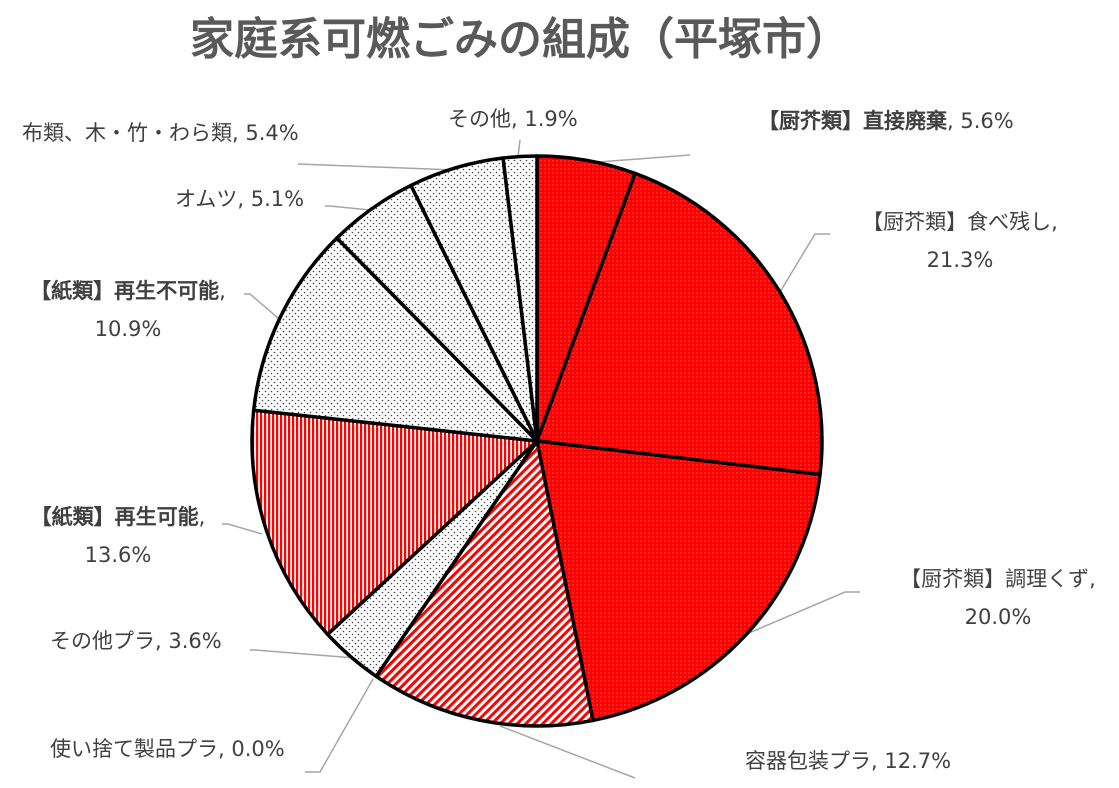  I want to click on slice-label-part: オムツ, 5.1%, so click(239, 199).